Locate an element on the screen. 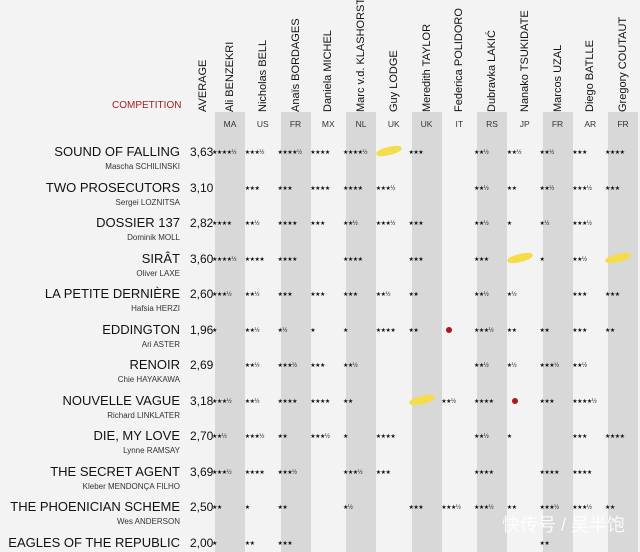 Image resolution: width=640 pixels, height=552 pixels. film-average: 3,63 is located at coordinates (202, 152).